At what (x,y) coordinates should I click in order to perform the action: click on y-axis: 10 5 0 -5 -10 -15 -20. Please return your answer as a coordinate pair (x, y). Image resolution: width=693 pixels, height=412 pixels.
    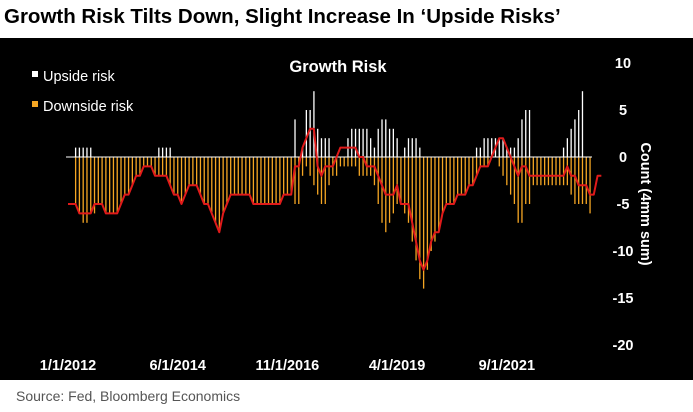
    Looking at the image, I should click on (623, 205).